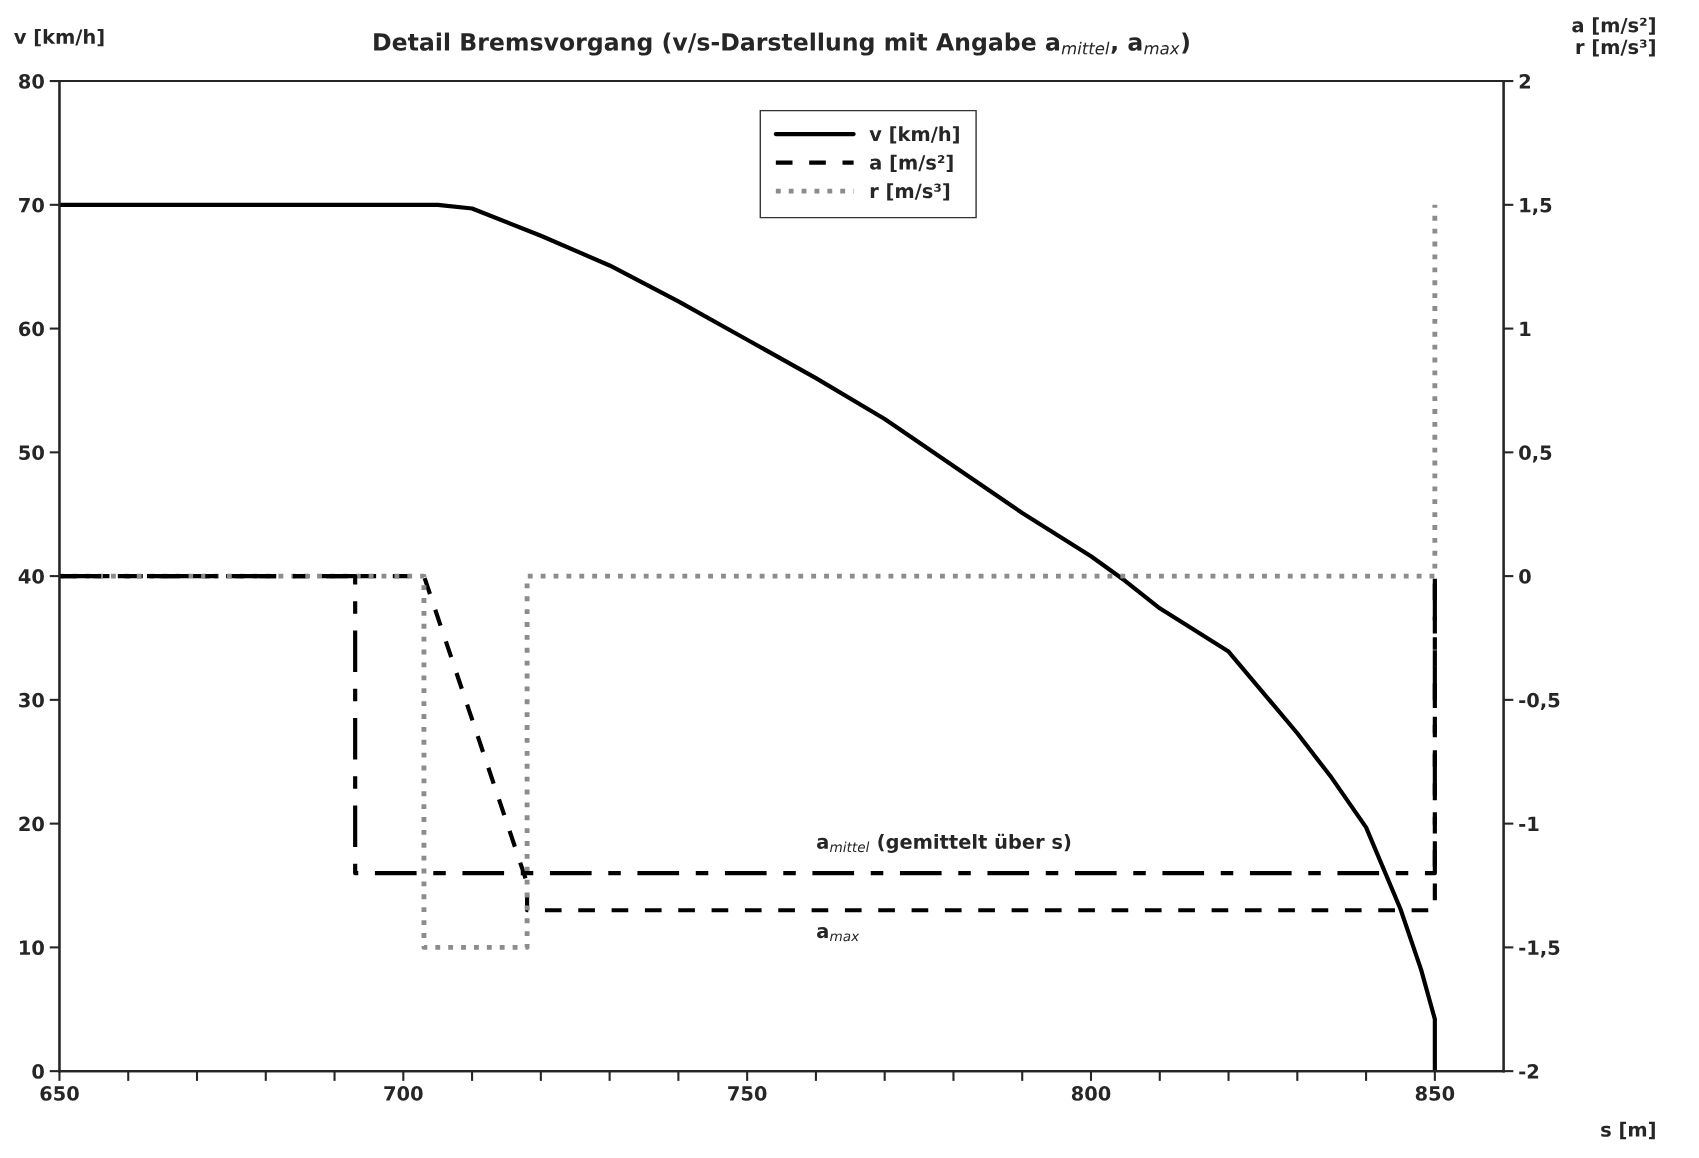  Describe the element at coordinates (1536, 206) in the screenshot. I see `y2-tick-label: 1,5` at that location.